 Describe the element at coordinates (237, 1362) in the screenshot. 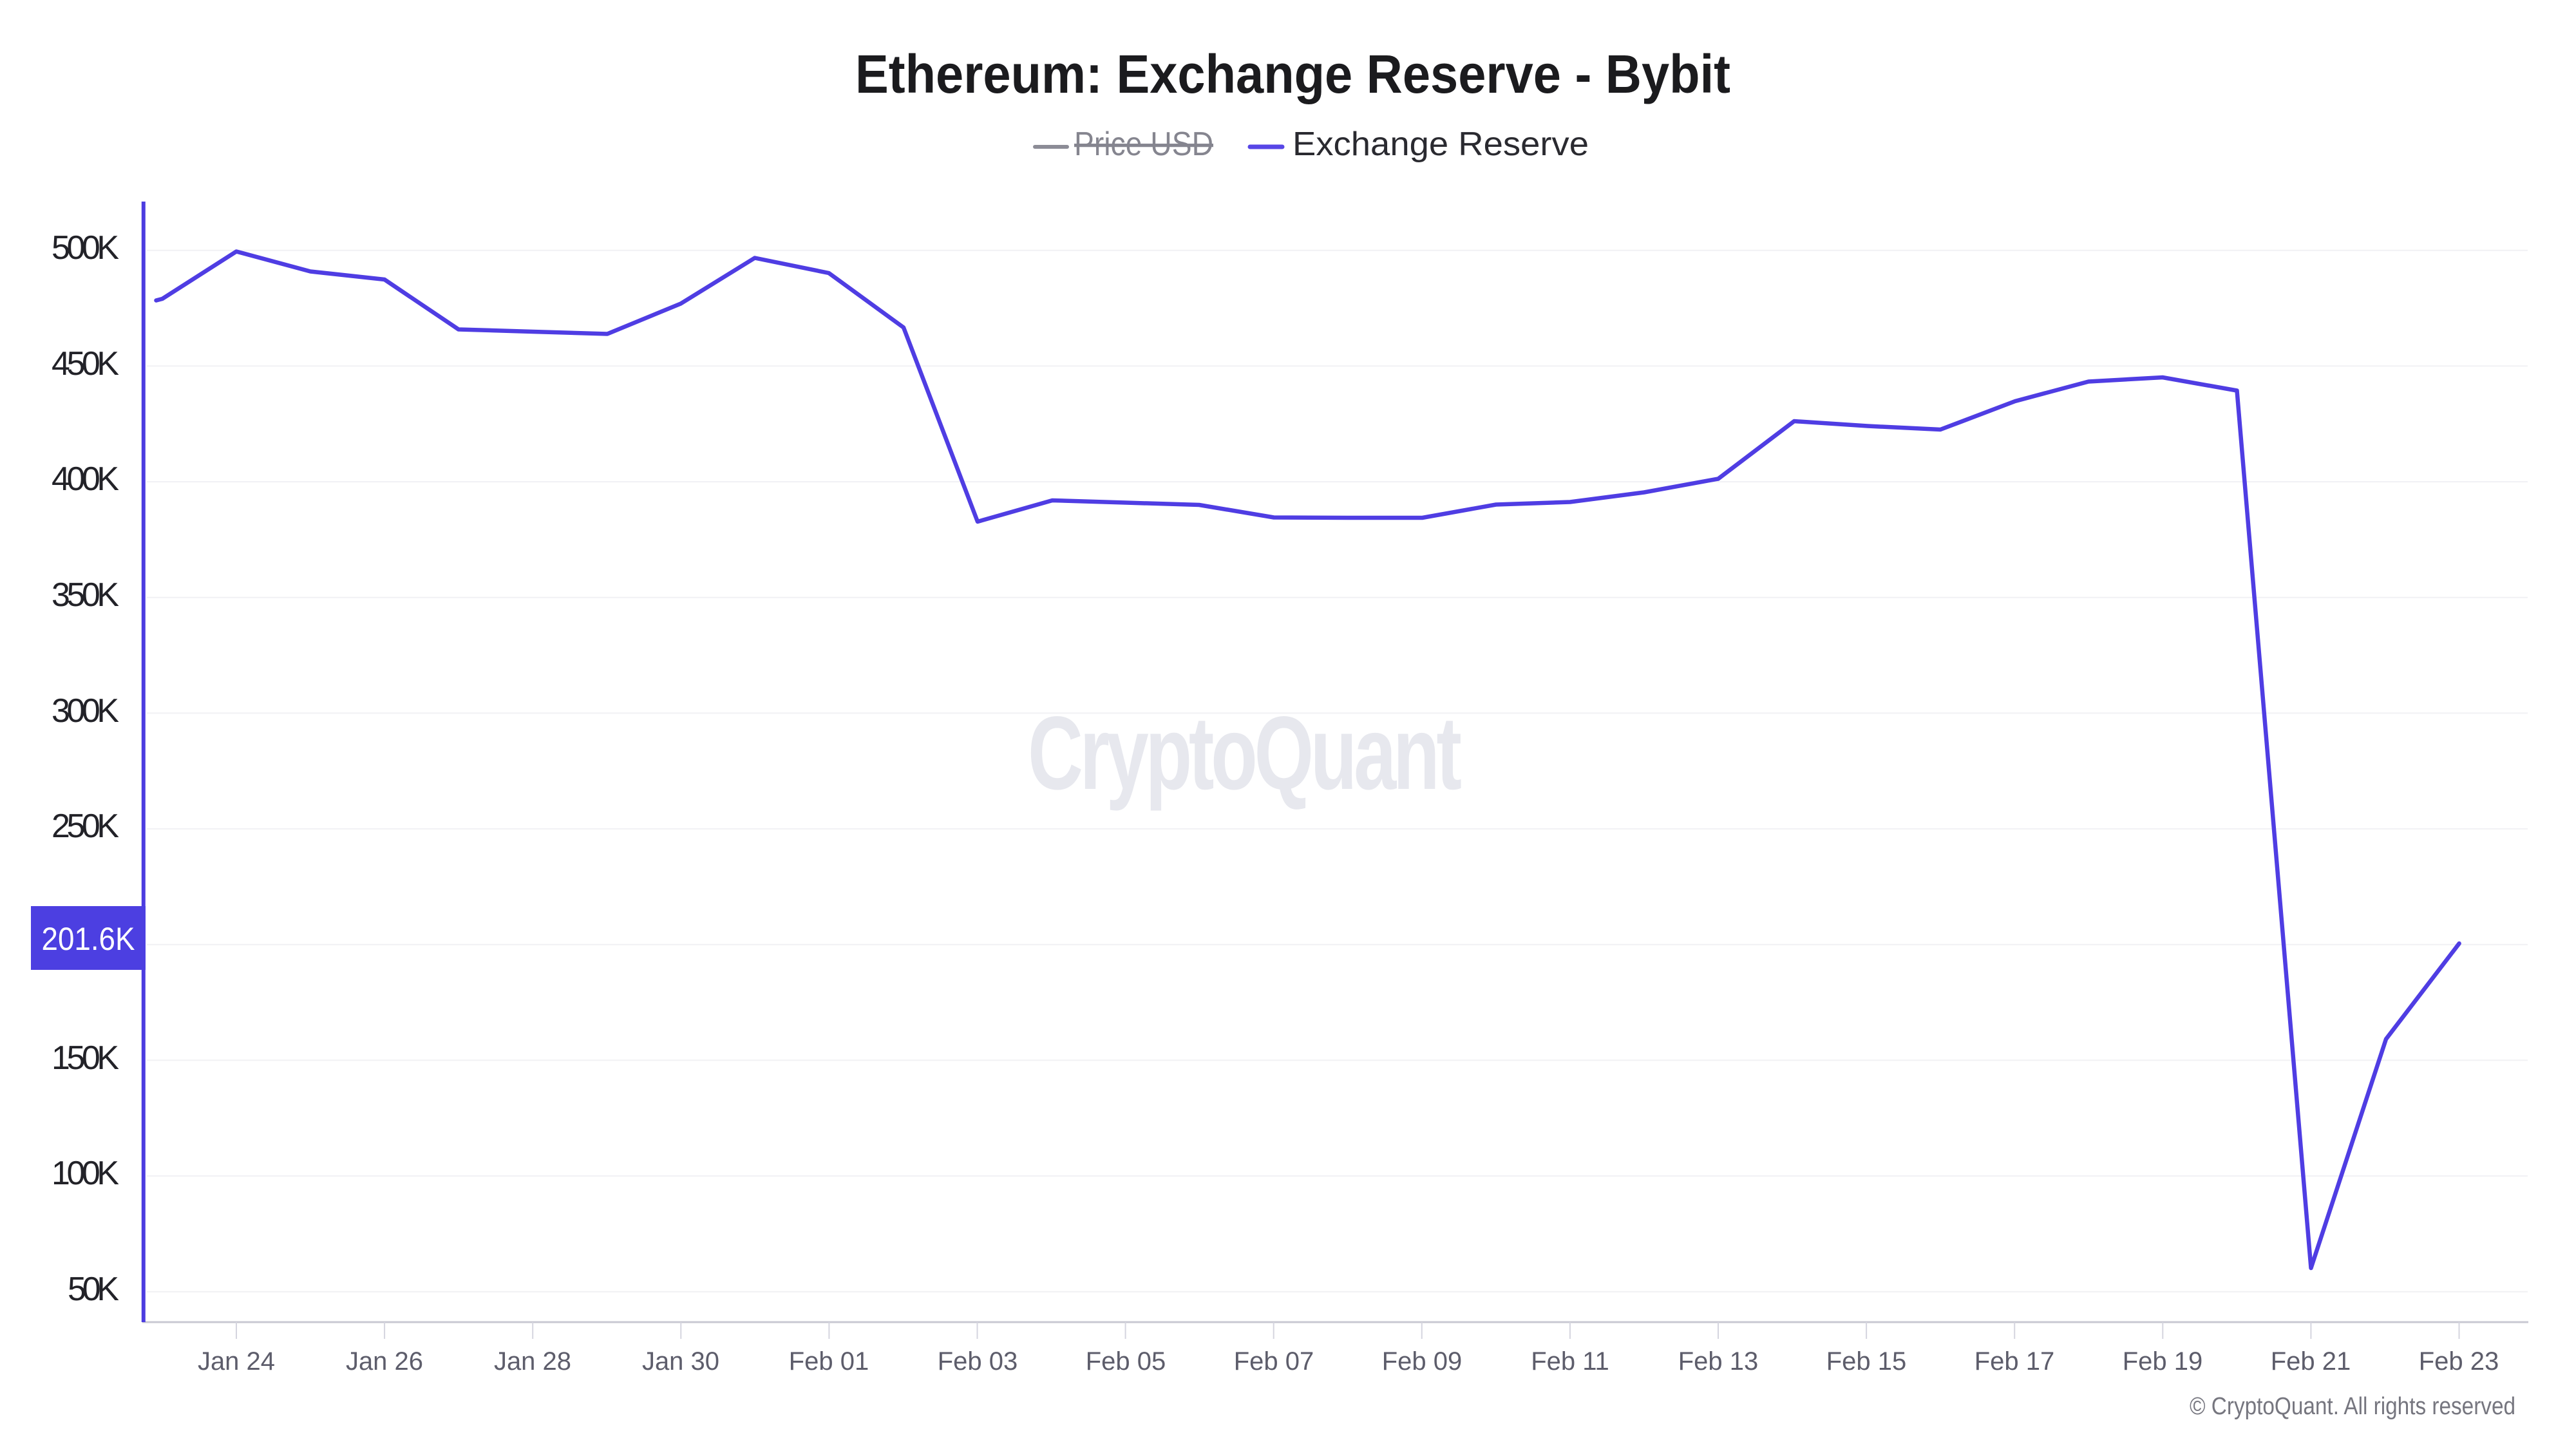

I see `svg-text: Jan 24` at that location.